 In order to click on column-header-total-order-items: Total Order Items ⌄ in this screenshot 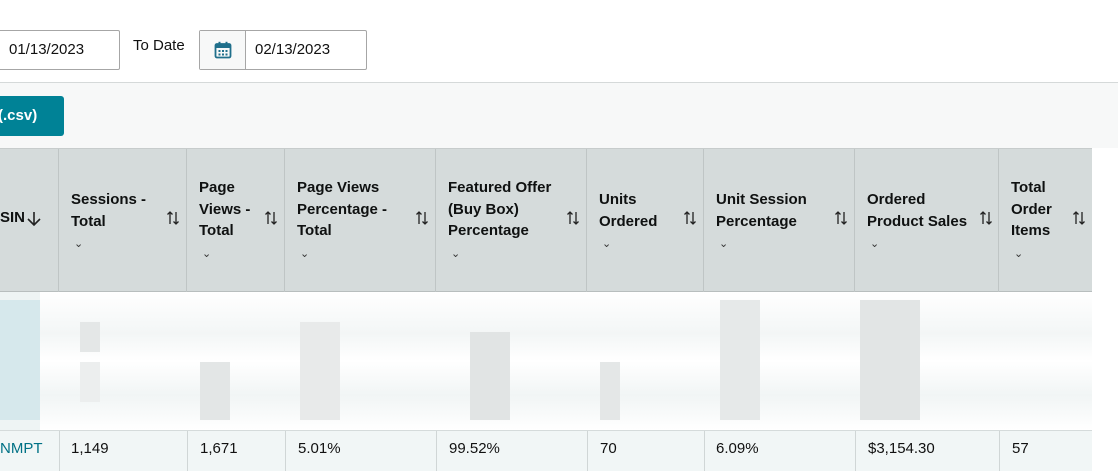, I will do `click(1045, 221)`.